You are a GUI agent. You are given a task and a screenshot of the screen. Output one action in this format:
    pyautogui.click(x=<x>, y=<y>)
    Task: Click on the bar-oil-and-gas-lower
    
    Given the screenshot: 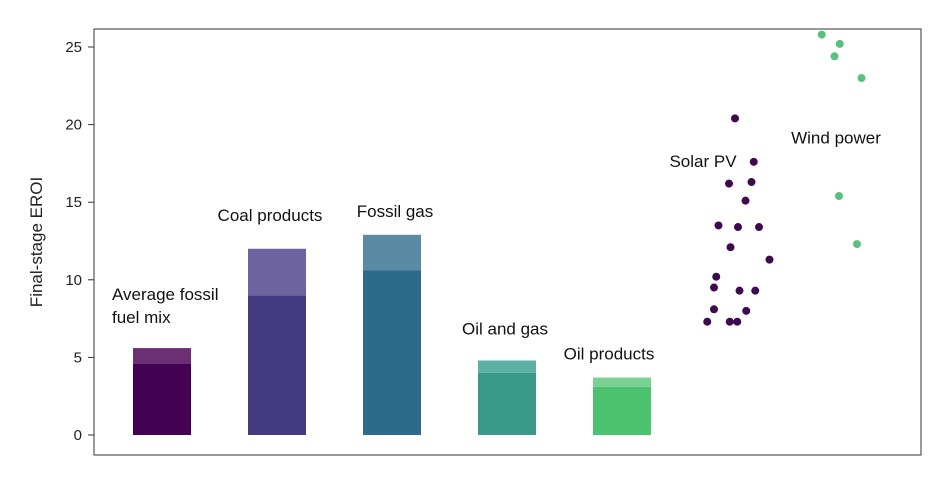 What is the action you would take?
    pyautogui.click(x=507, y=403)
    